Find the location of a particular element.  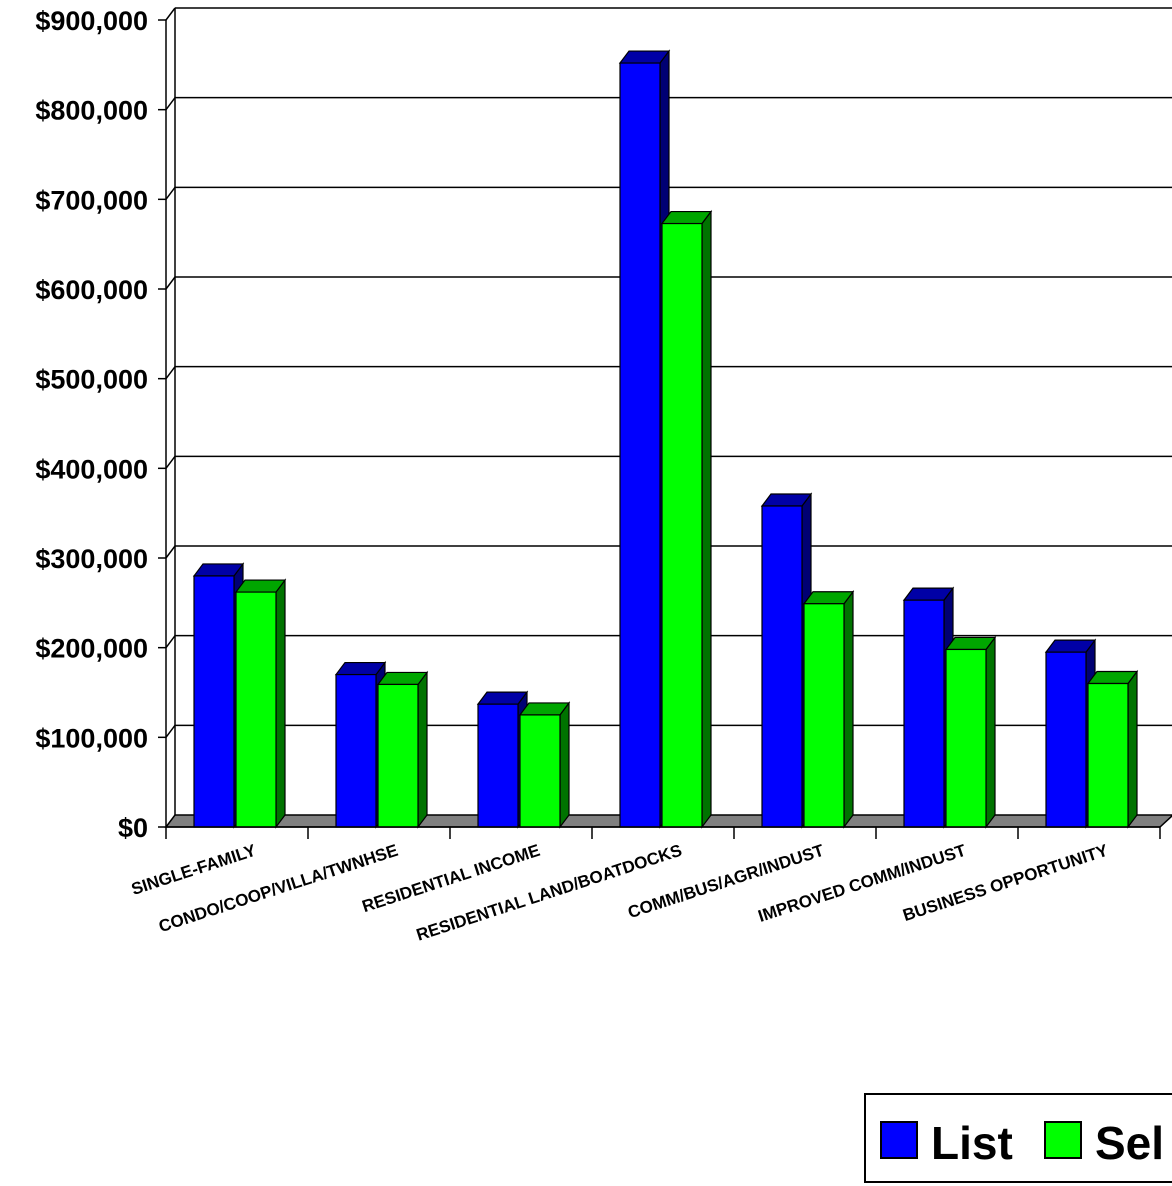

y-tick-label: $700,000 is located at coordinates (91, 200).